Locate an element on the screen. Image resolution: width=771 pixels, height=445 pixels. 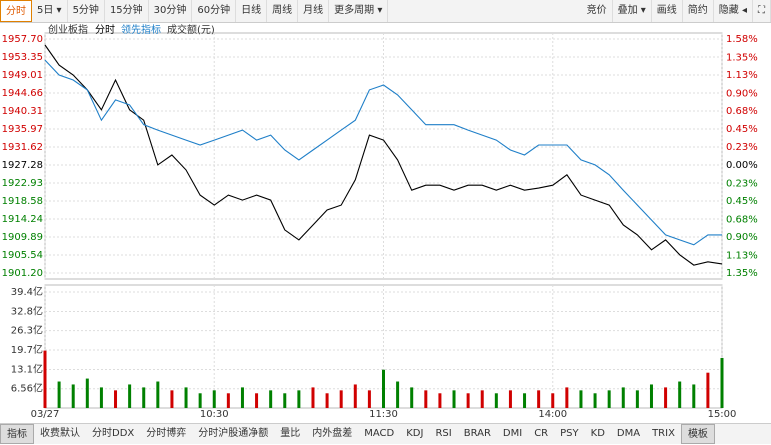
toolbar-button: 日线 is located at coordinates (252, 11).